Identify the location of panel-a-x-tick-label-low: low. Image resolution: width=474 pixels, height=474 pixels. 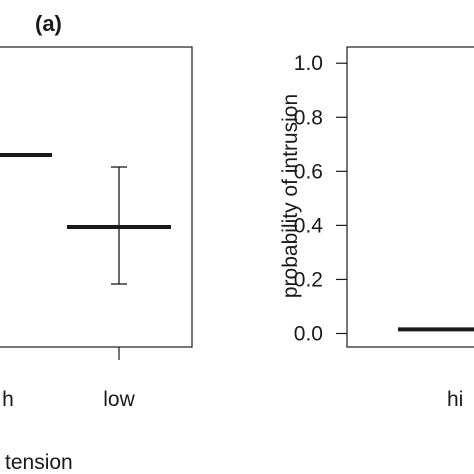
(119, 399).